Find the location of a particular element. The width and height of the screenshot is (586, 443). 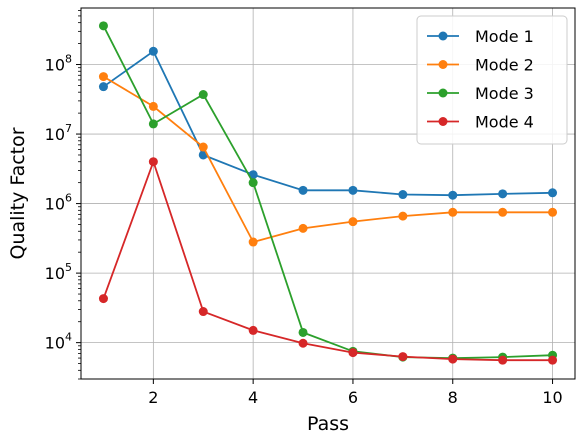

y-tick-label: 10⁸ is located at coordinates (58, 64).